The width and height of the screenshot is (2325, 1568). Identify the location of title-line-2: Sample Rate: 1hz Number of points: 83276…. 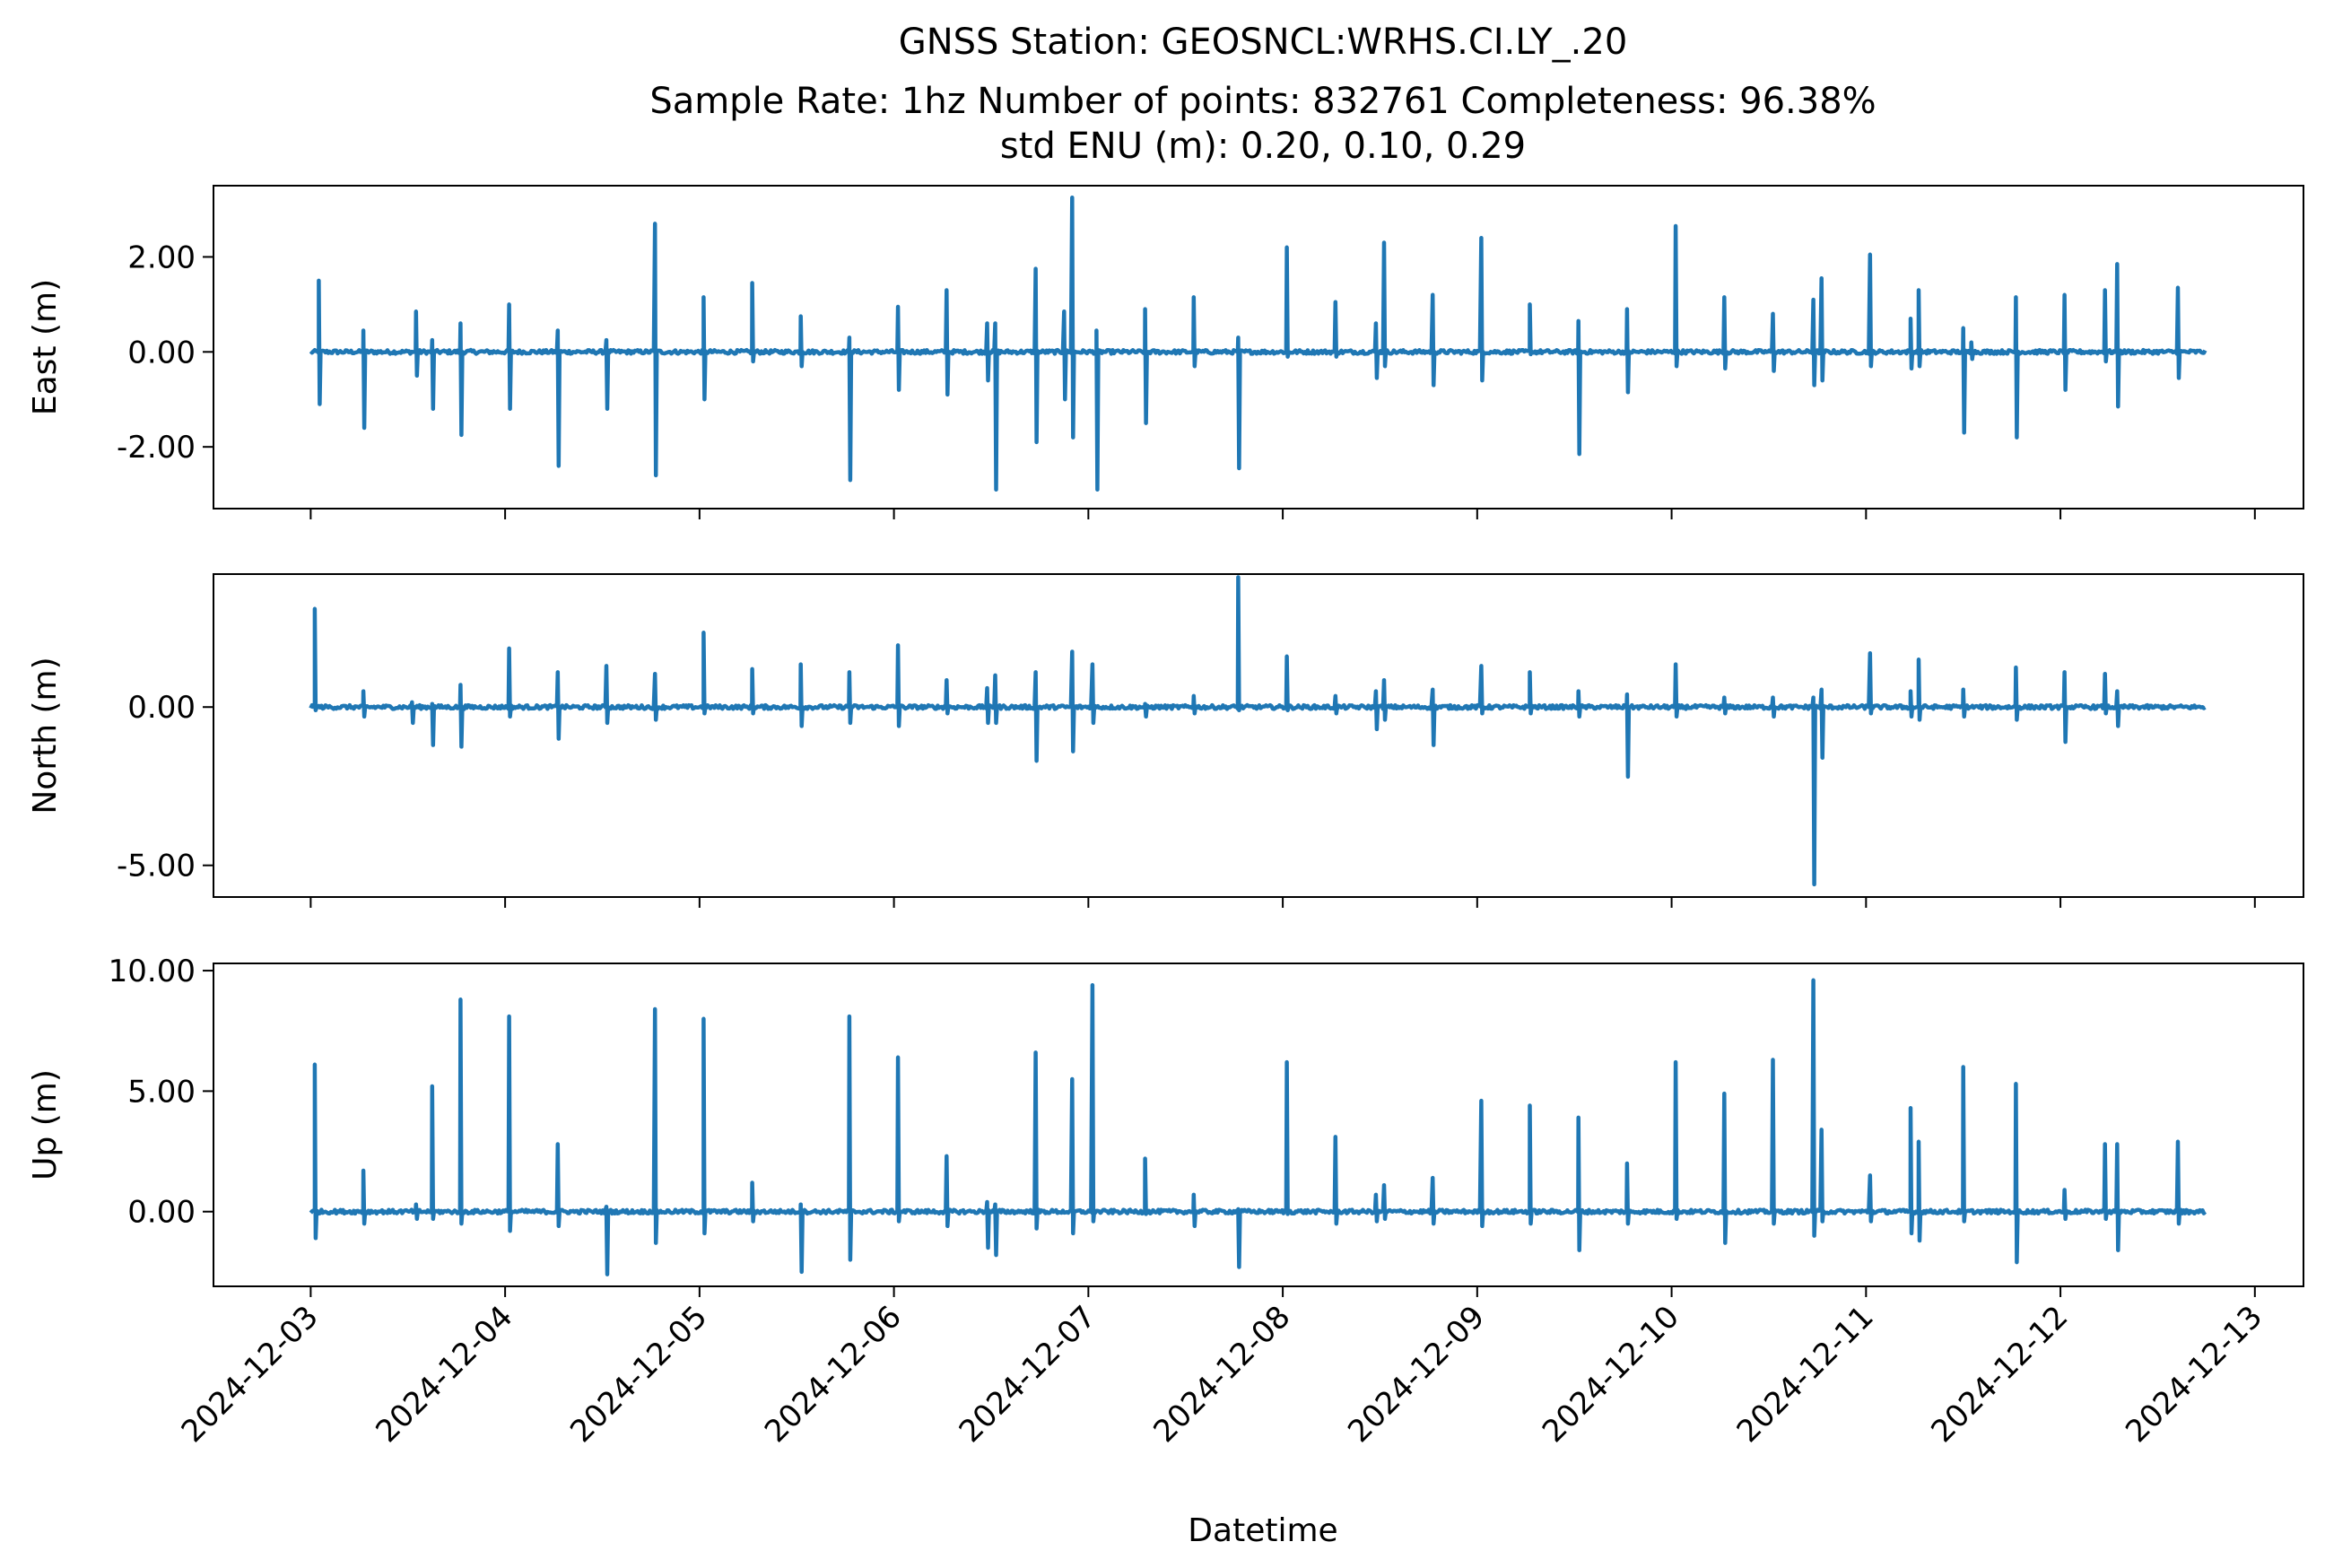
(1262, 102).